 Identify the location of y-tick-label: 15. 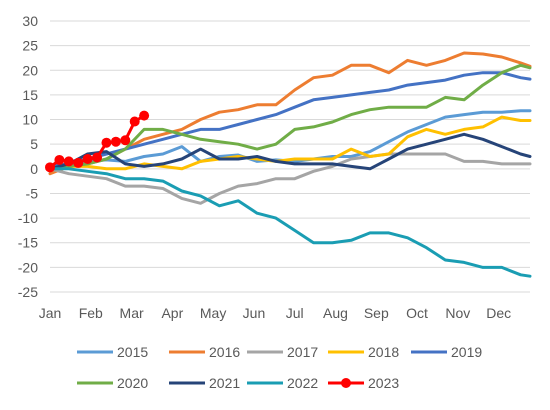
(30, 95).